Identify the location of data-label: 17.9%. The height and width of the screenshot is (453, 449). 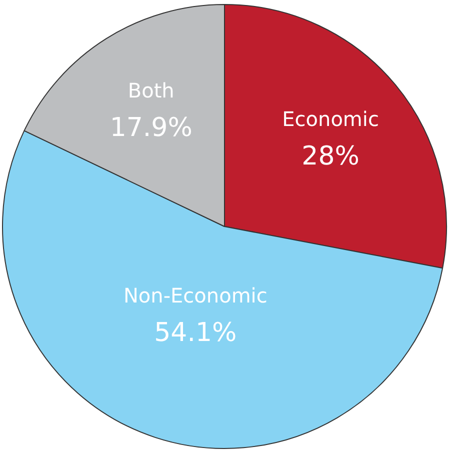
(151, 127).